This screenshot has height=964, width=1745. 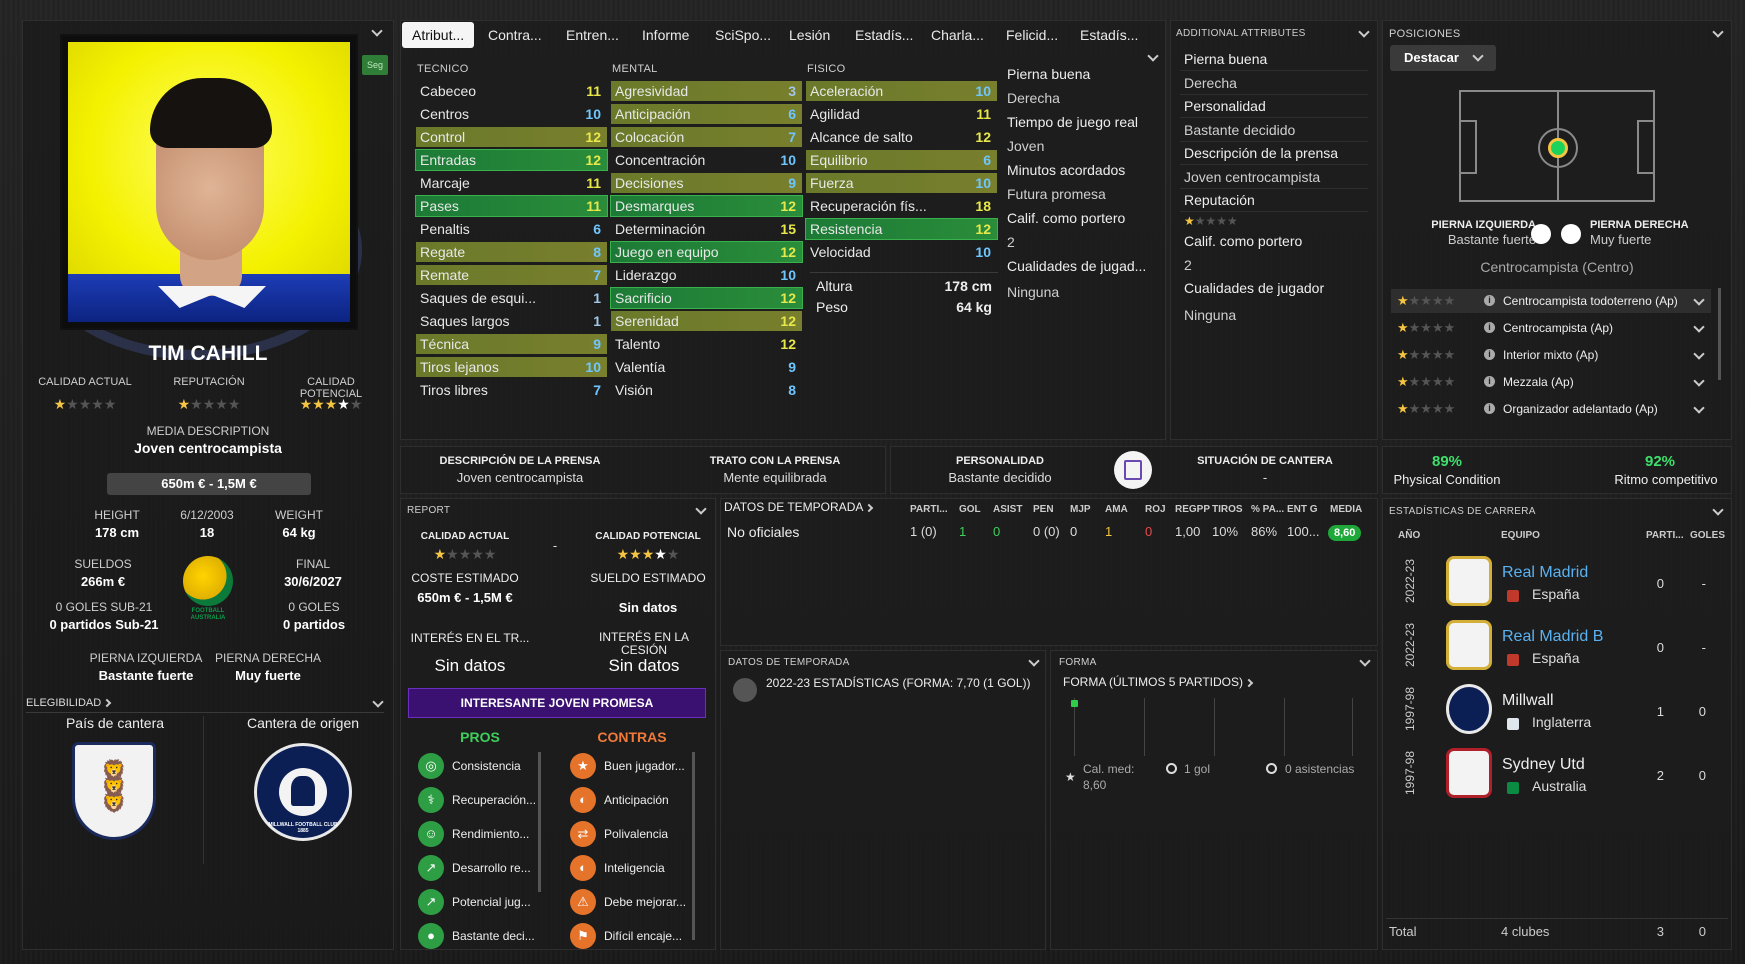 What do you see at coordinates (511, 367) in the screenshot?
I see `tecnico-attr-row: Tiros lejanos 10` at bounding box center [511, 367].